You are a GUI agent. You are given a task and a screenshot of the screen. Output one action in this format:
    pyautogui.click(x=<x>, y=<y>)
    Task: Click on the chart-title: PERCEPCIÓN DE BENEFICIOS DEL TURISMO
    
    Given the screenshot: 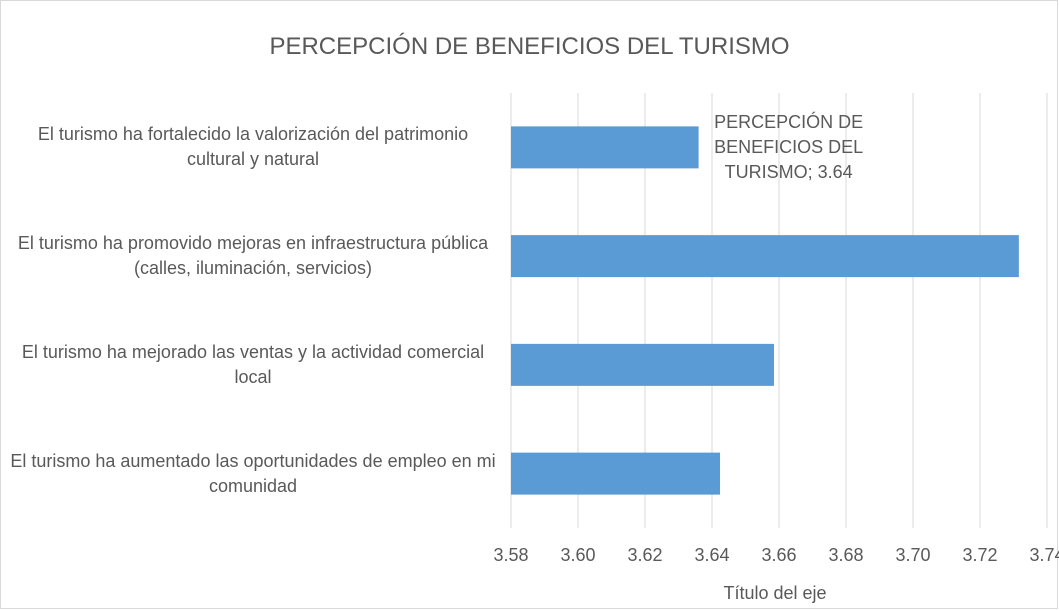 What is the action you would take?
    pyautogui.click(x=529, y=46)
    